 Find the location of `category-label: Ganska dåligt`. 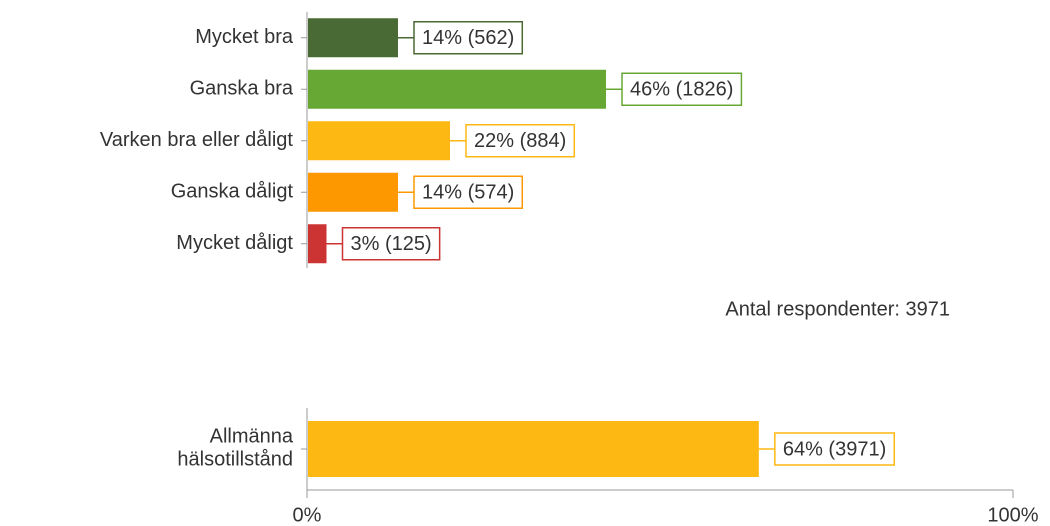

category-label: Ganska dåligt is located at coordinates (232, 192).